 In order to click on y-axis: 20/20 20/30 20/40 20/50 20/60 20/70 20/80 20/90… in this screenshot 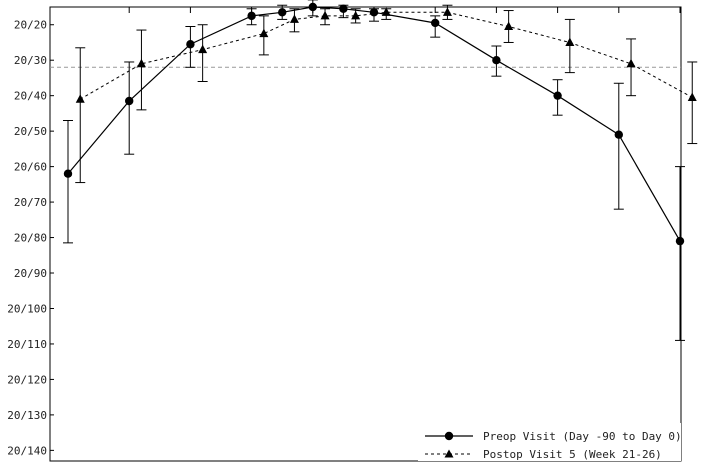, I will do `click(30, 238)`.